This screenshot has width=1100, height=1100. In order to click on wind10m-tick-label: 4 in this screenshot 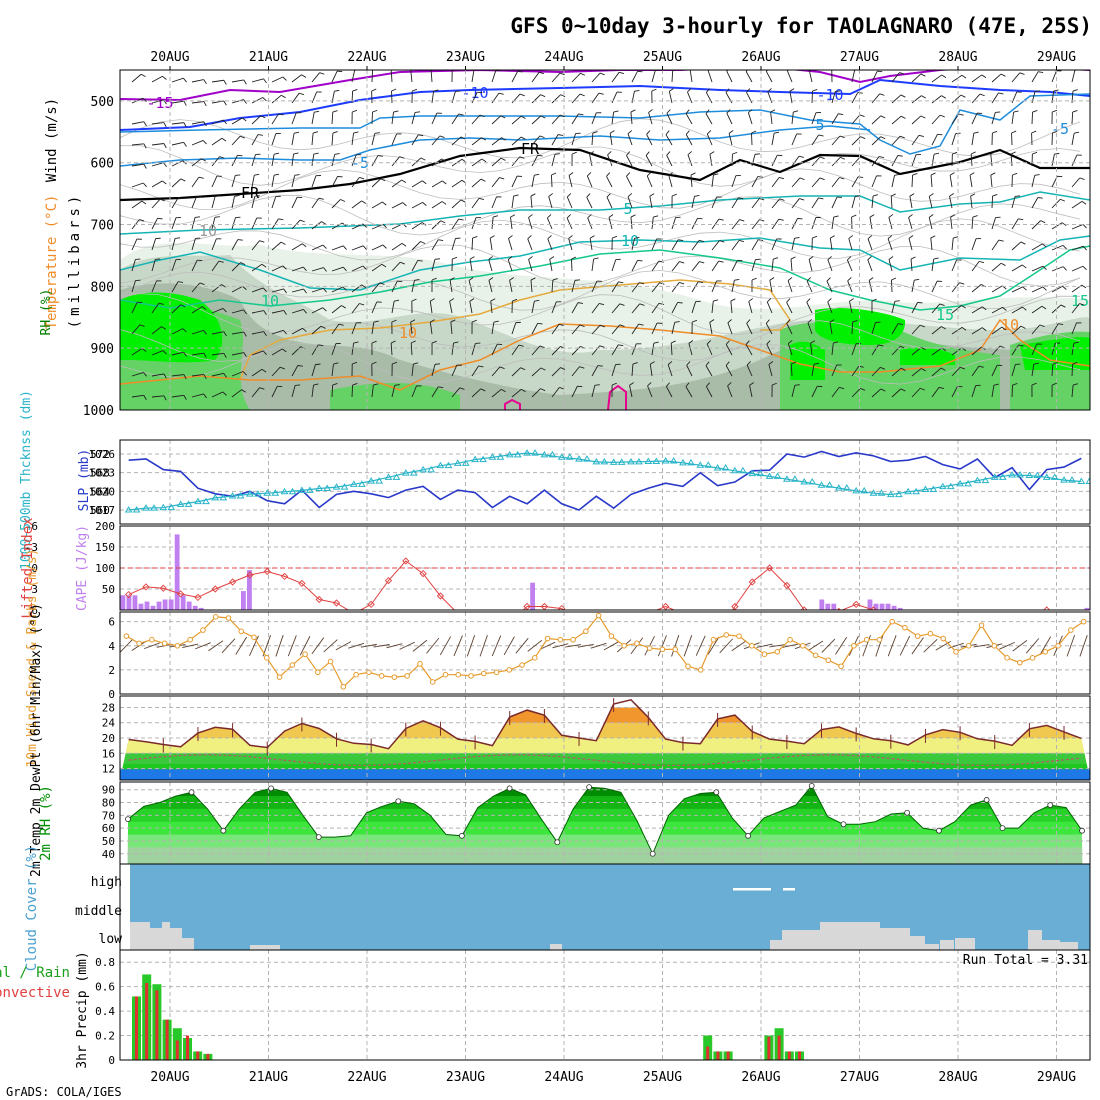, I will do `click(111, 646)`.